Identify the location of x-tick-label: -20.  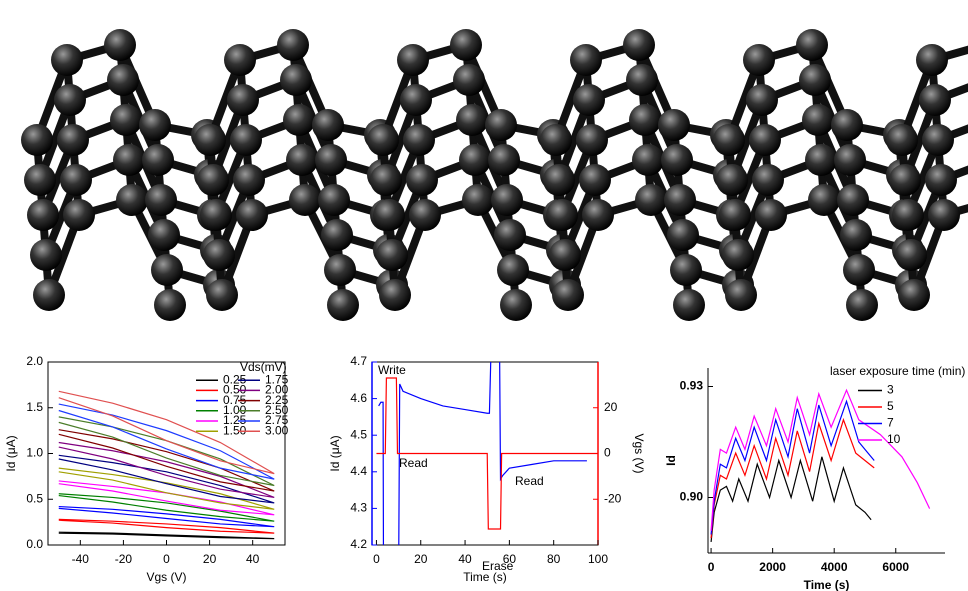
(124, 559).